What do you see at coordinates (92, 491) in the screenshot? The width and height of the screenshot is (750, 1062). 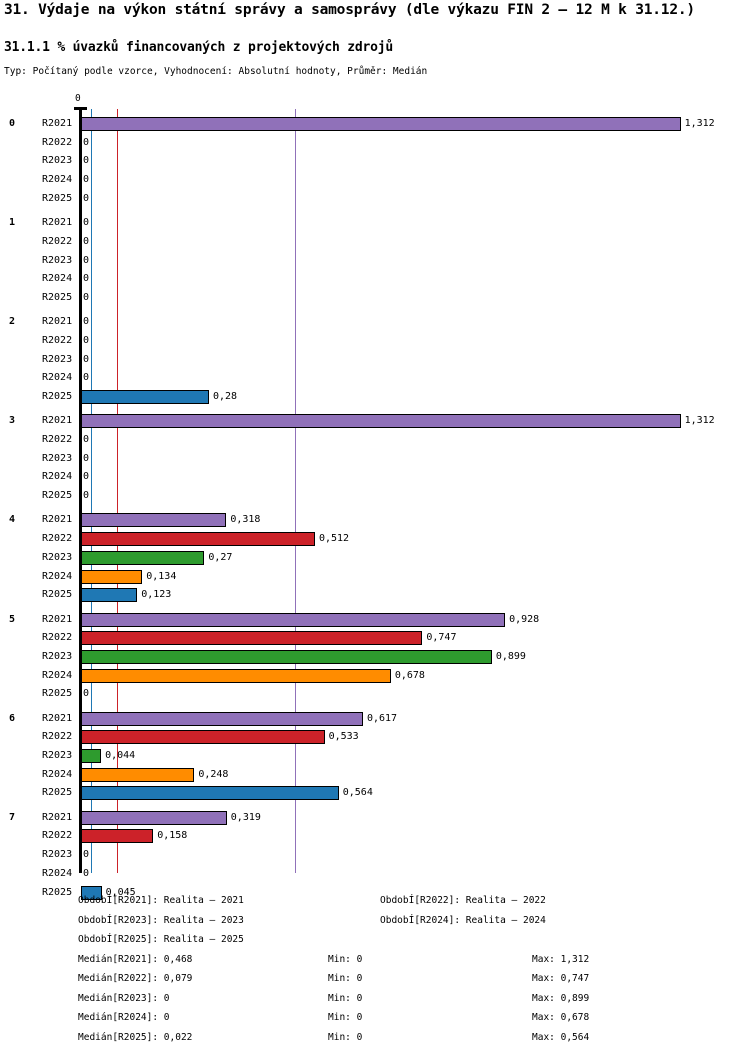 I see `ref-blue` at bounding box center [92, 491].